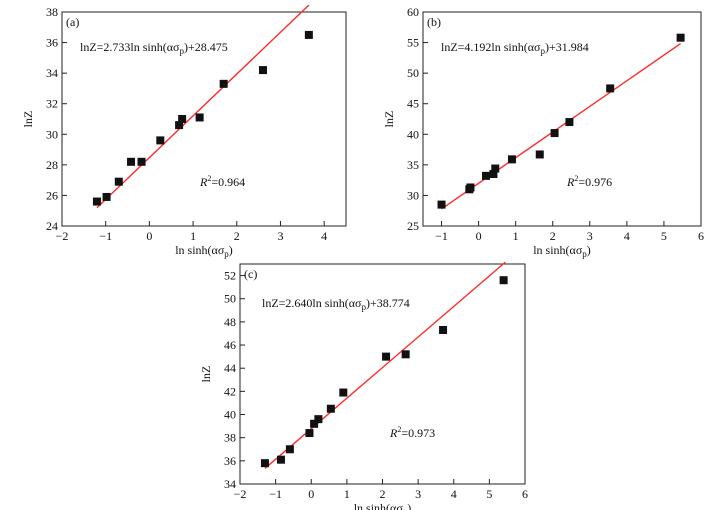  I want to click on y-tick-label: 32, so click(52, 104).